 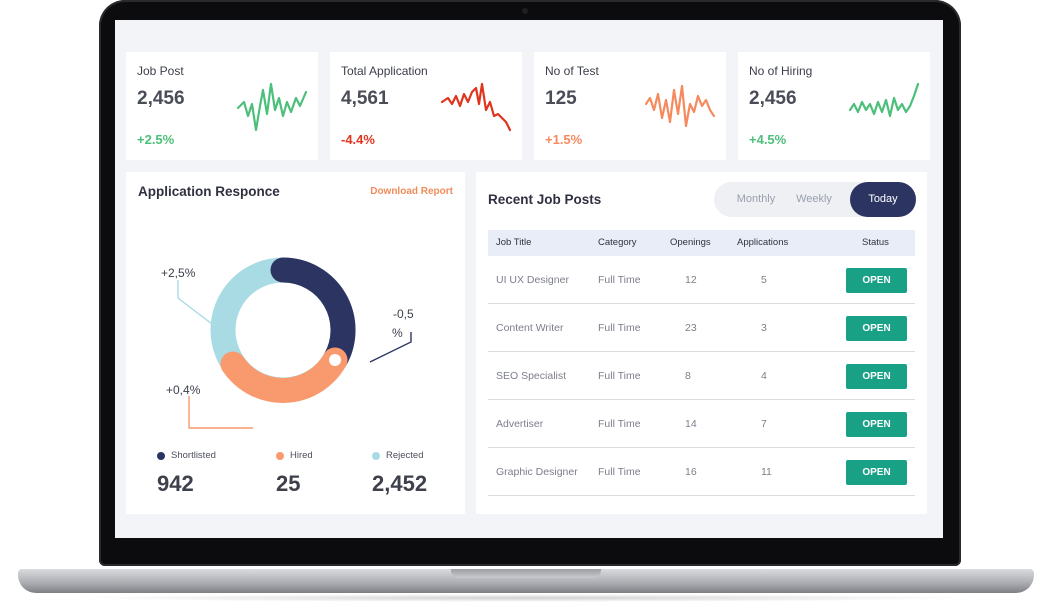 What do you see at coordinates (514, 242) in the screenshot?
I see `column-header: Job Title` at bounding box center [514, 242].